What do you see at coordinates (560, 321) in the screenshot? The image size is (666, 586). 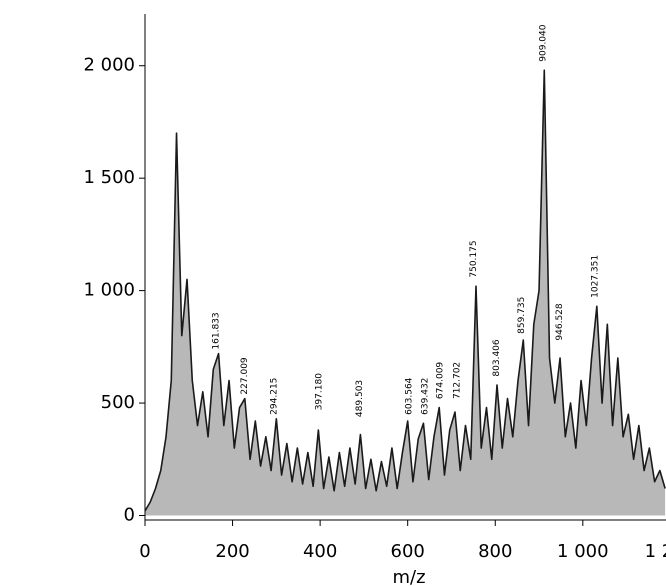 I see `peak-label: 946.528` at bounding box center [560, 321].